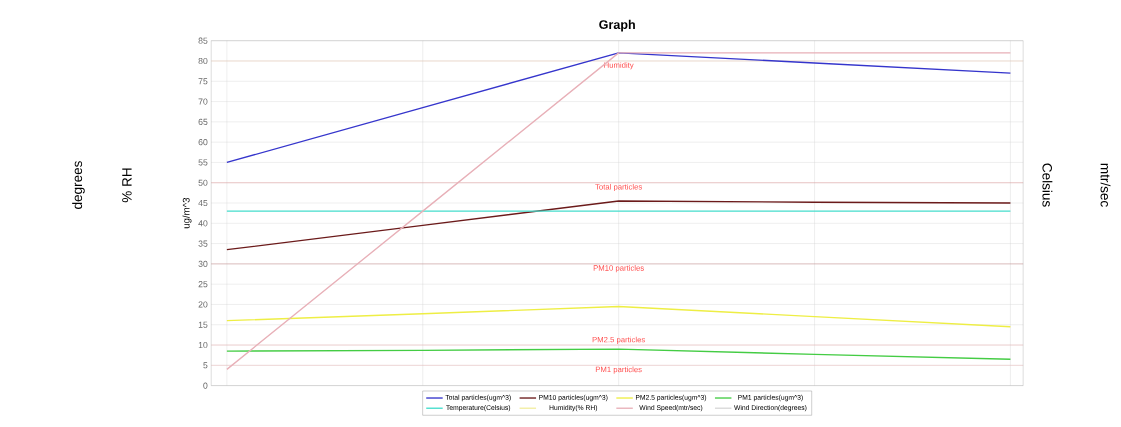  What do you see at coordinates (203, 344) in the screenshot?
I see `y-tick-label: 10` at bounding box center [203, 344].